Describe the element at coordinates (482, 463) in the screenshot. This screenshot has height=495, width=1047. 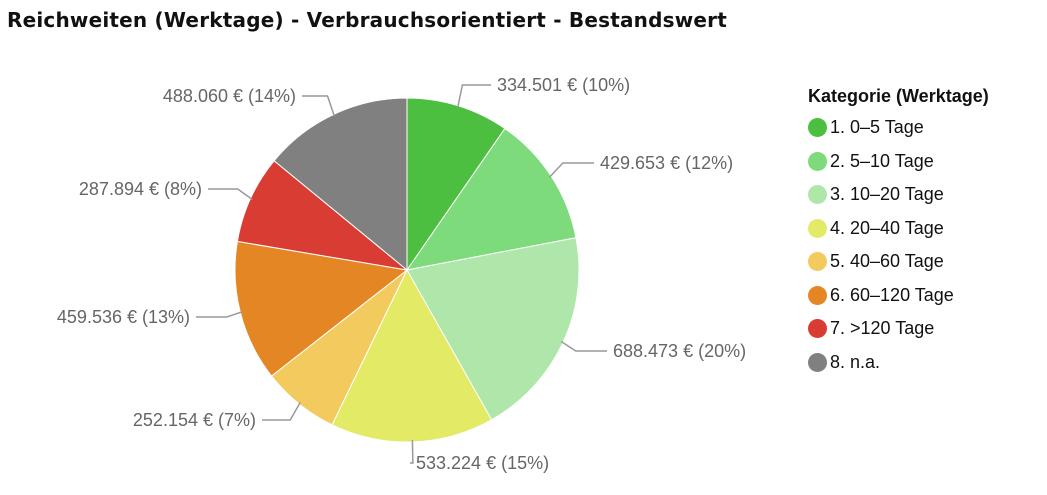
I see `data-label: 533.224 € (15%)` at that location.